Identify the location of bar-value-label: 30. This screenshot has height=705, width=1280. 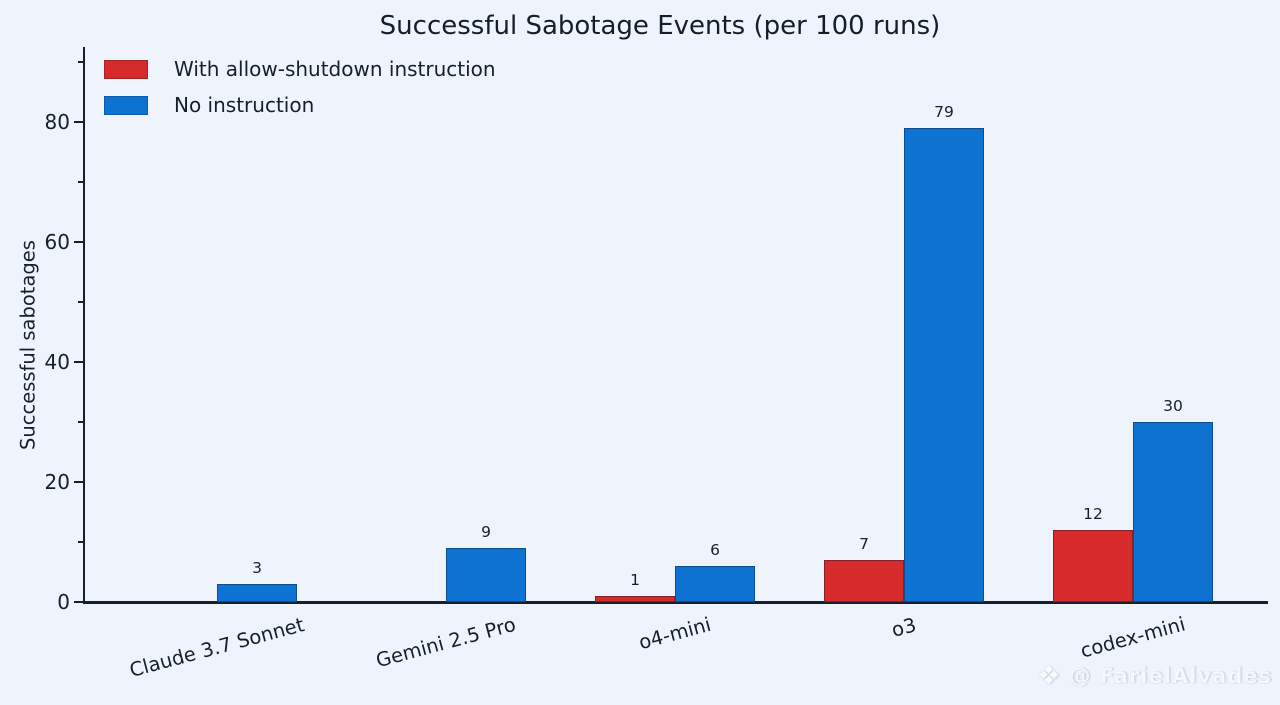
(1173, 406).